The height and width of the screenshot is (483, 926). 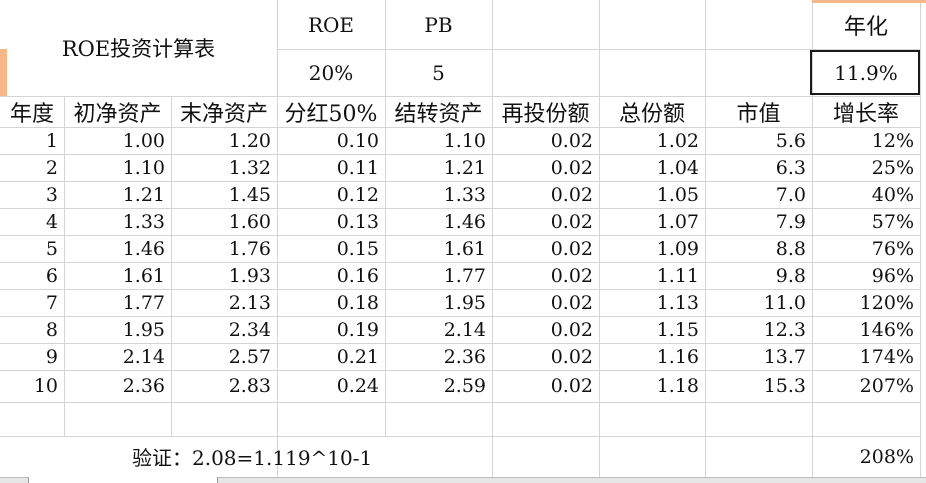 I want to click on cell-market-value: 12.3, so click(x=784, y=329).